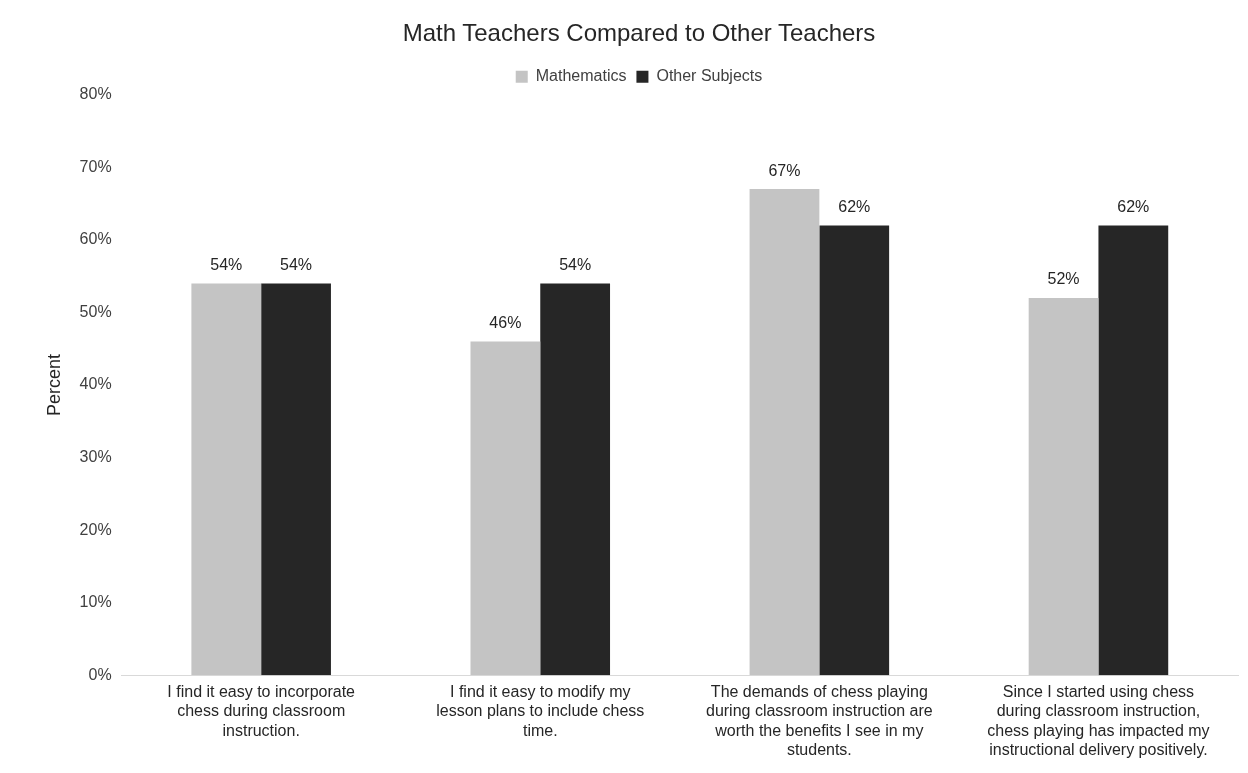 Image resolution: width=1248 pixels, height=773 pixels. Describe the element at coordinates (540, 711) in the screenshot. I see `x-tick-label: I find it easy to modify my lesson plans to include chess time.` at that location.